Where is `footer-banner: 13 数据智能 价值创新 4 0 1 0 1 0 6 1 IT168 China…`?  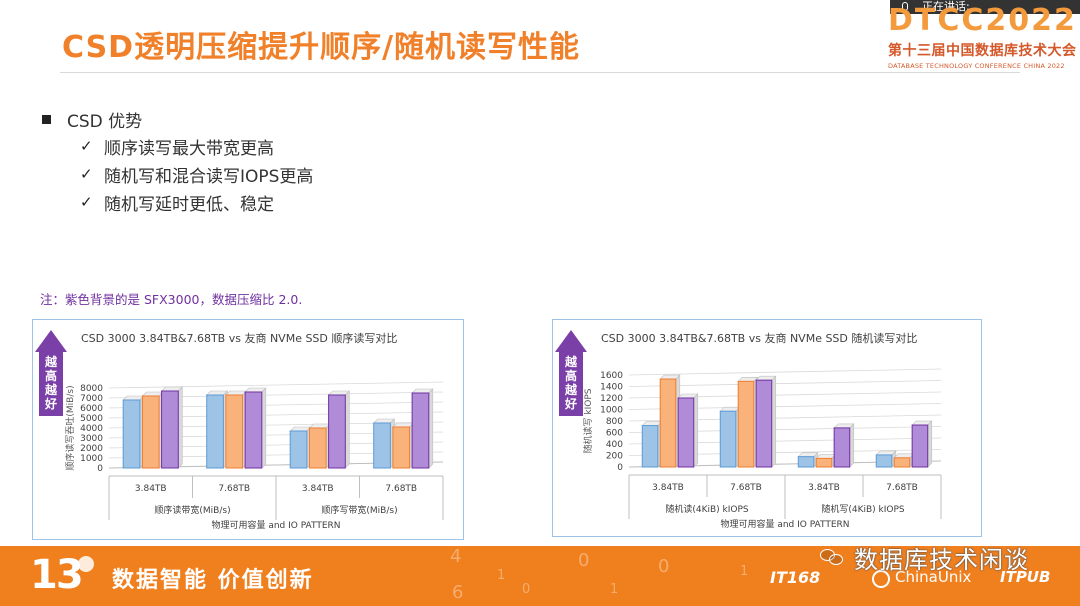
footer-banner: 13 数据智能 价值创新 4 0 1 0 1 0 6 1 IT168 China… is located at coordinates (540, 576).